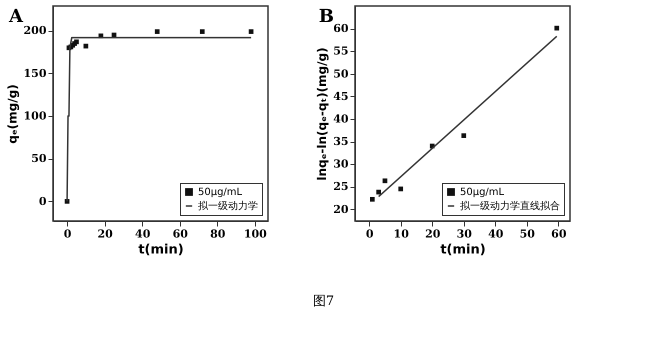  Describe the element at coordinates (159, 119) in the screenshot. I see `line-series` at that location.